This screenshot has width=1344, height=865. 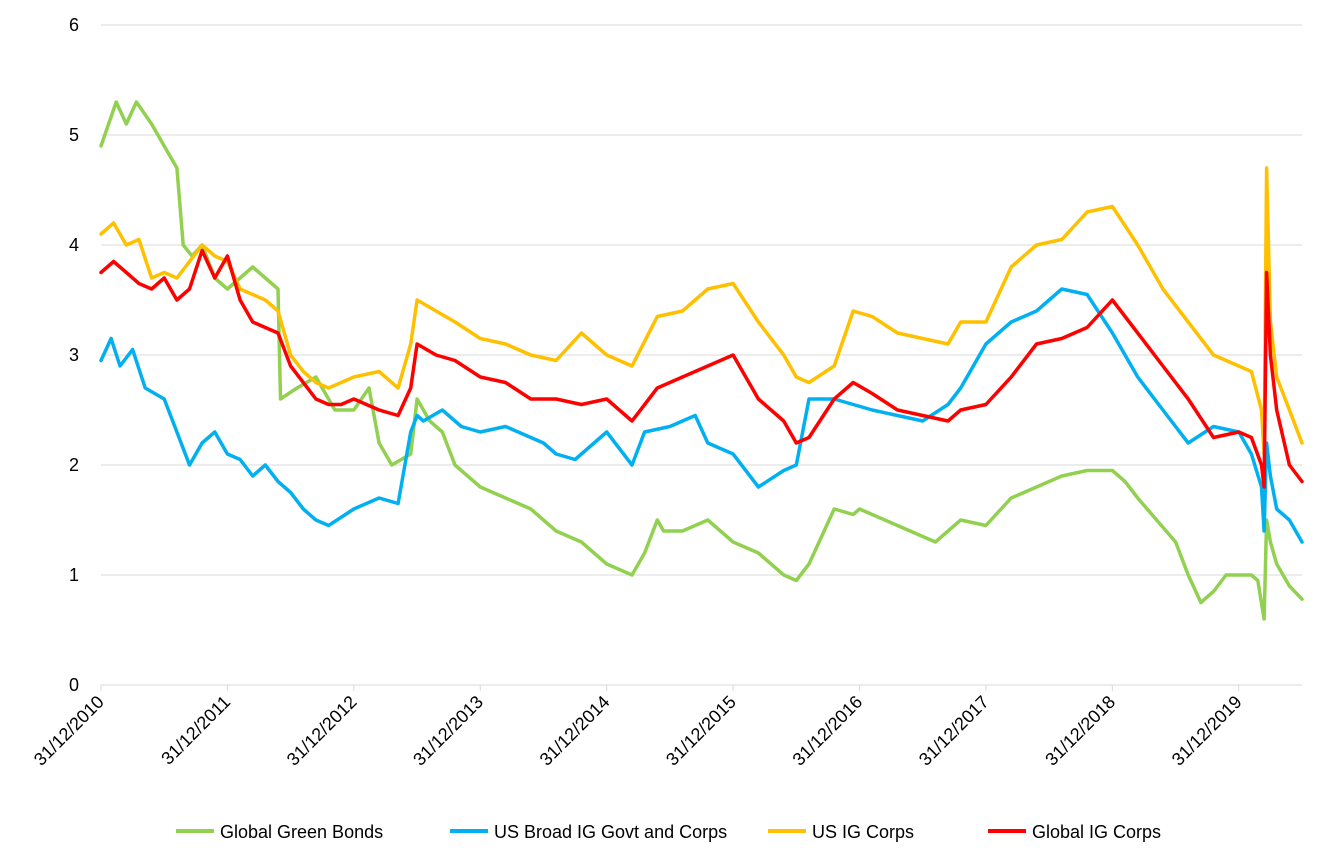 What do you see at coordinates (74, 25) in the screenshot?
I see `y-tick-label: 6` at bounding box center [74, 25].